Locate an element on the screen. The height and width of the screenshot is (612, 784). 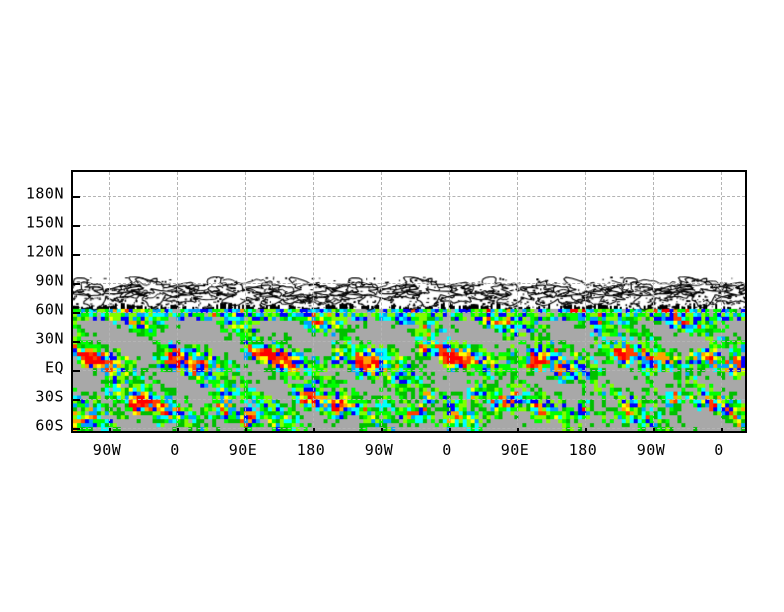
y-axis-tick-label: EQ is located at coordinates (54, 367).